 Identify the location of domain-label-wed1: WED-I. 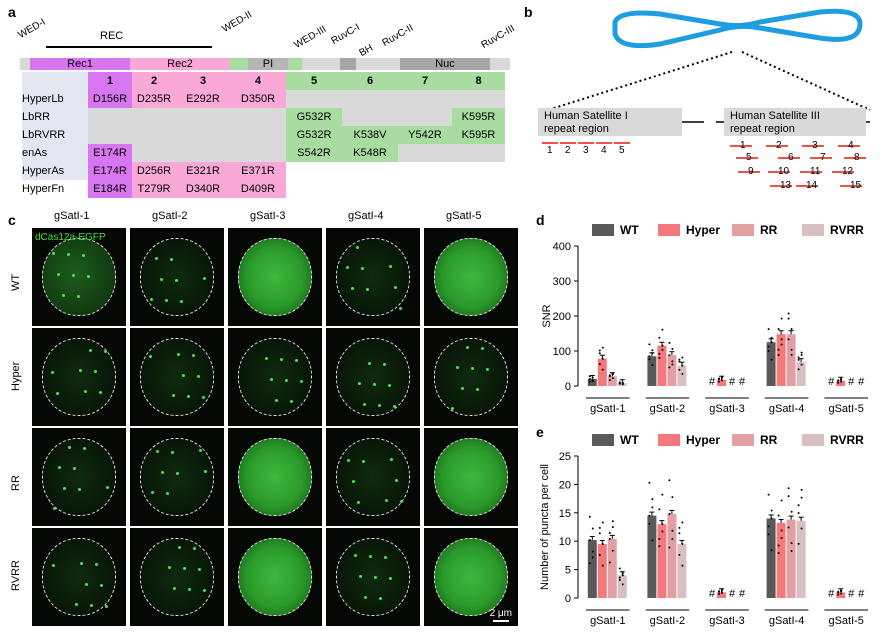
(32, 28).